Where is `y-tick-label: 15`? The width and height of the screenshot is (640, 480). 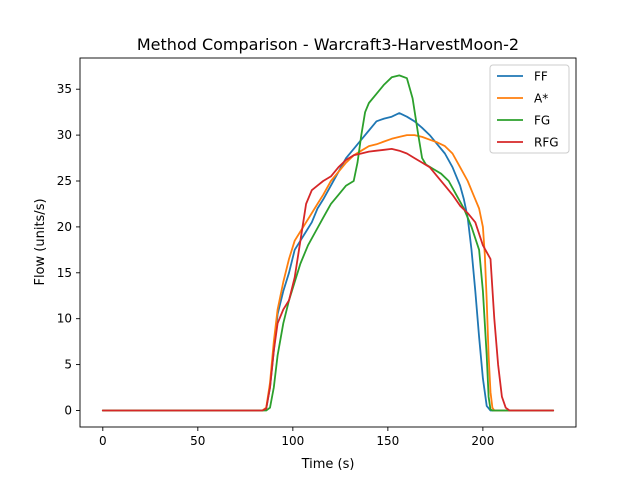 y-tick-label: 15 is located at coordinates (64, 273).